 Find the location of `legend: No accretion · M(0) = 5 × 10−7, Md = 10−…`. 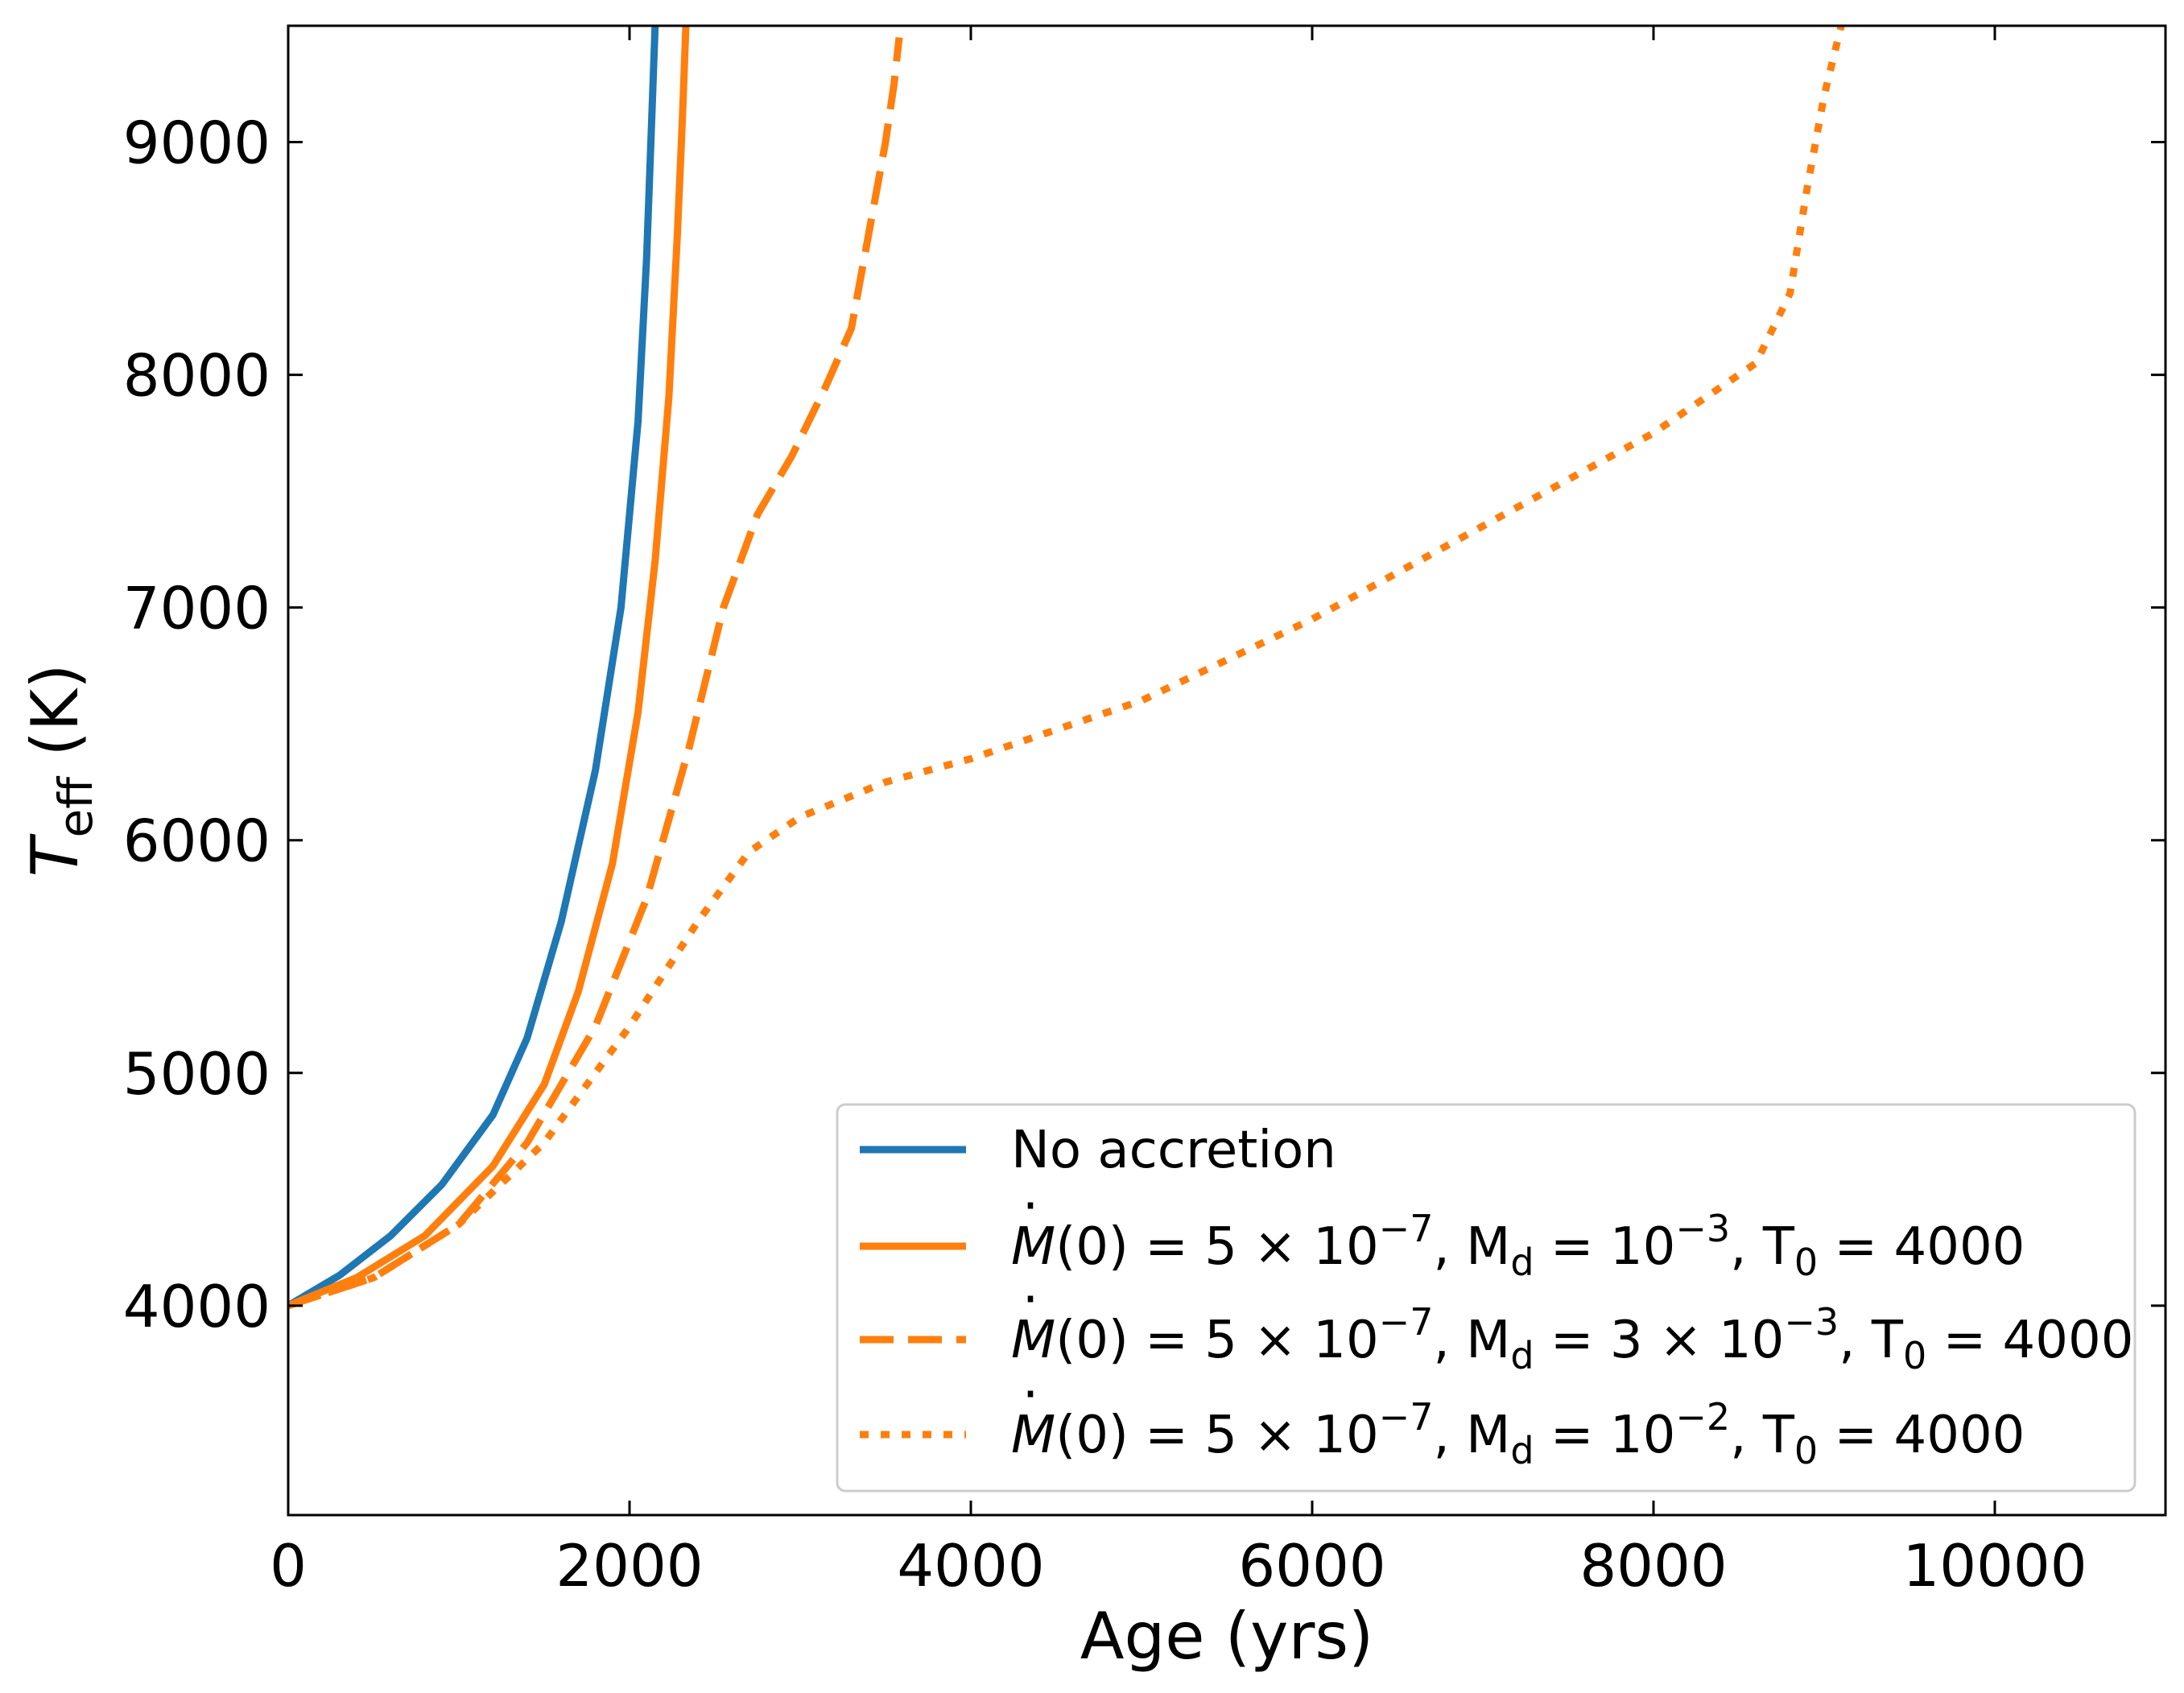

legend: No accretion · M(0) = 5 × 10−7, Md = 10−… is located at coordinates (1486, 1298).